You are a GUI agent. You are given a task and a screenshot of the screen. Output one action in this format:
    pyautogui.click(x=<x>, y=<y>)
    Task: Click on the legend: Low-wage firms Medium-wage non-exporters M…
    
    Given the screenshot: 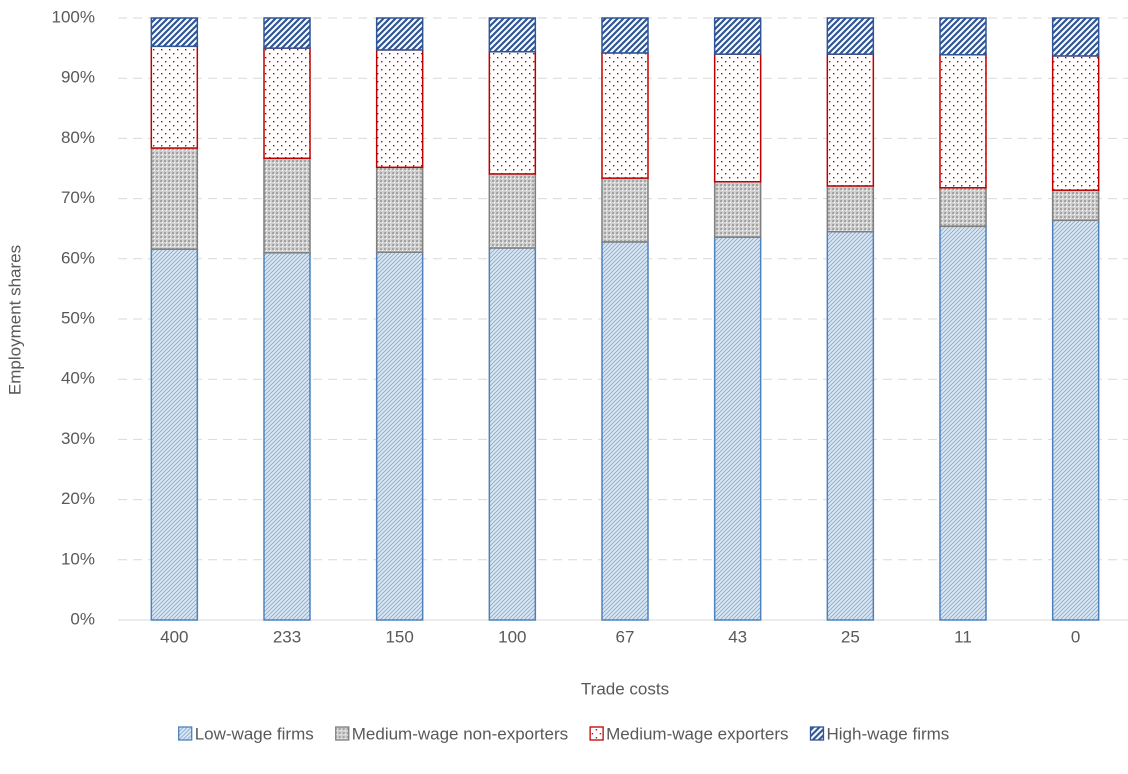 What is the action you would take?
    pyautogui.click(x=563, y=733)
    